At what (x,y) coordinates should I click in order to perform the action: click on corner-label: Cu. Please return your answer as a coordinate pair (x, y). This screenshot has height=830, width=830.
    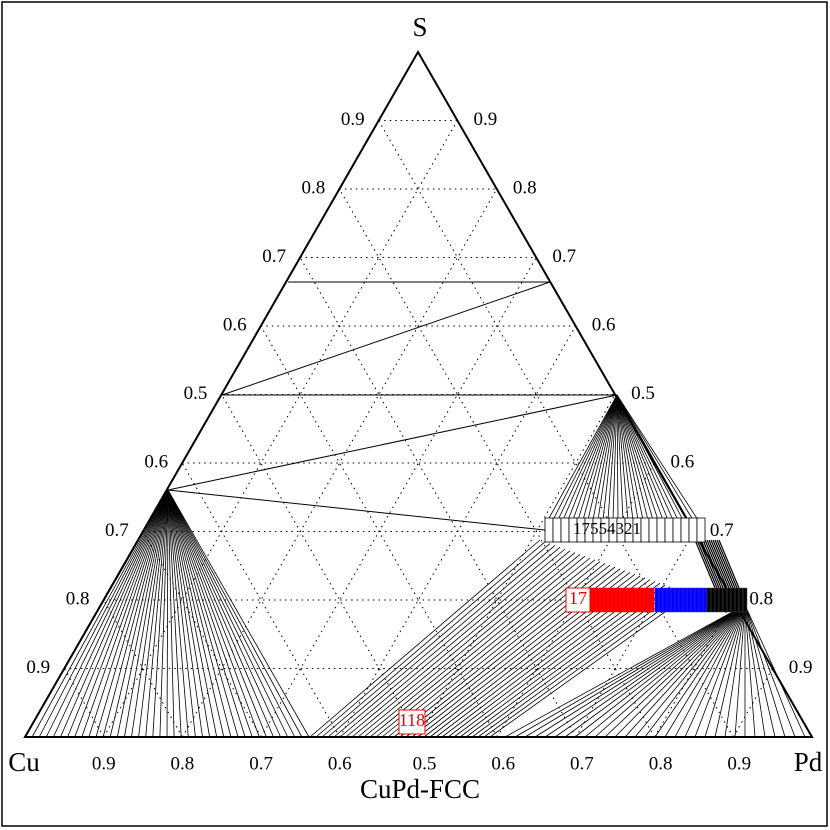
    Looking at the image, I should click on (24, 762).